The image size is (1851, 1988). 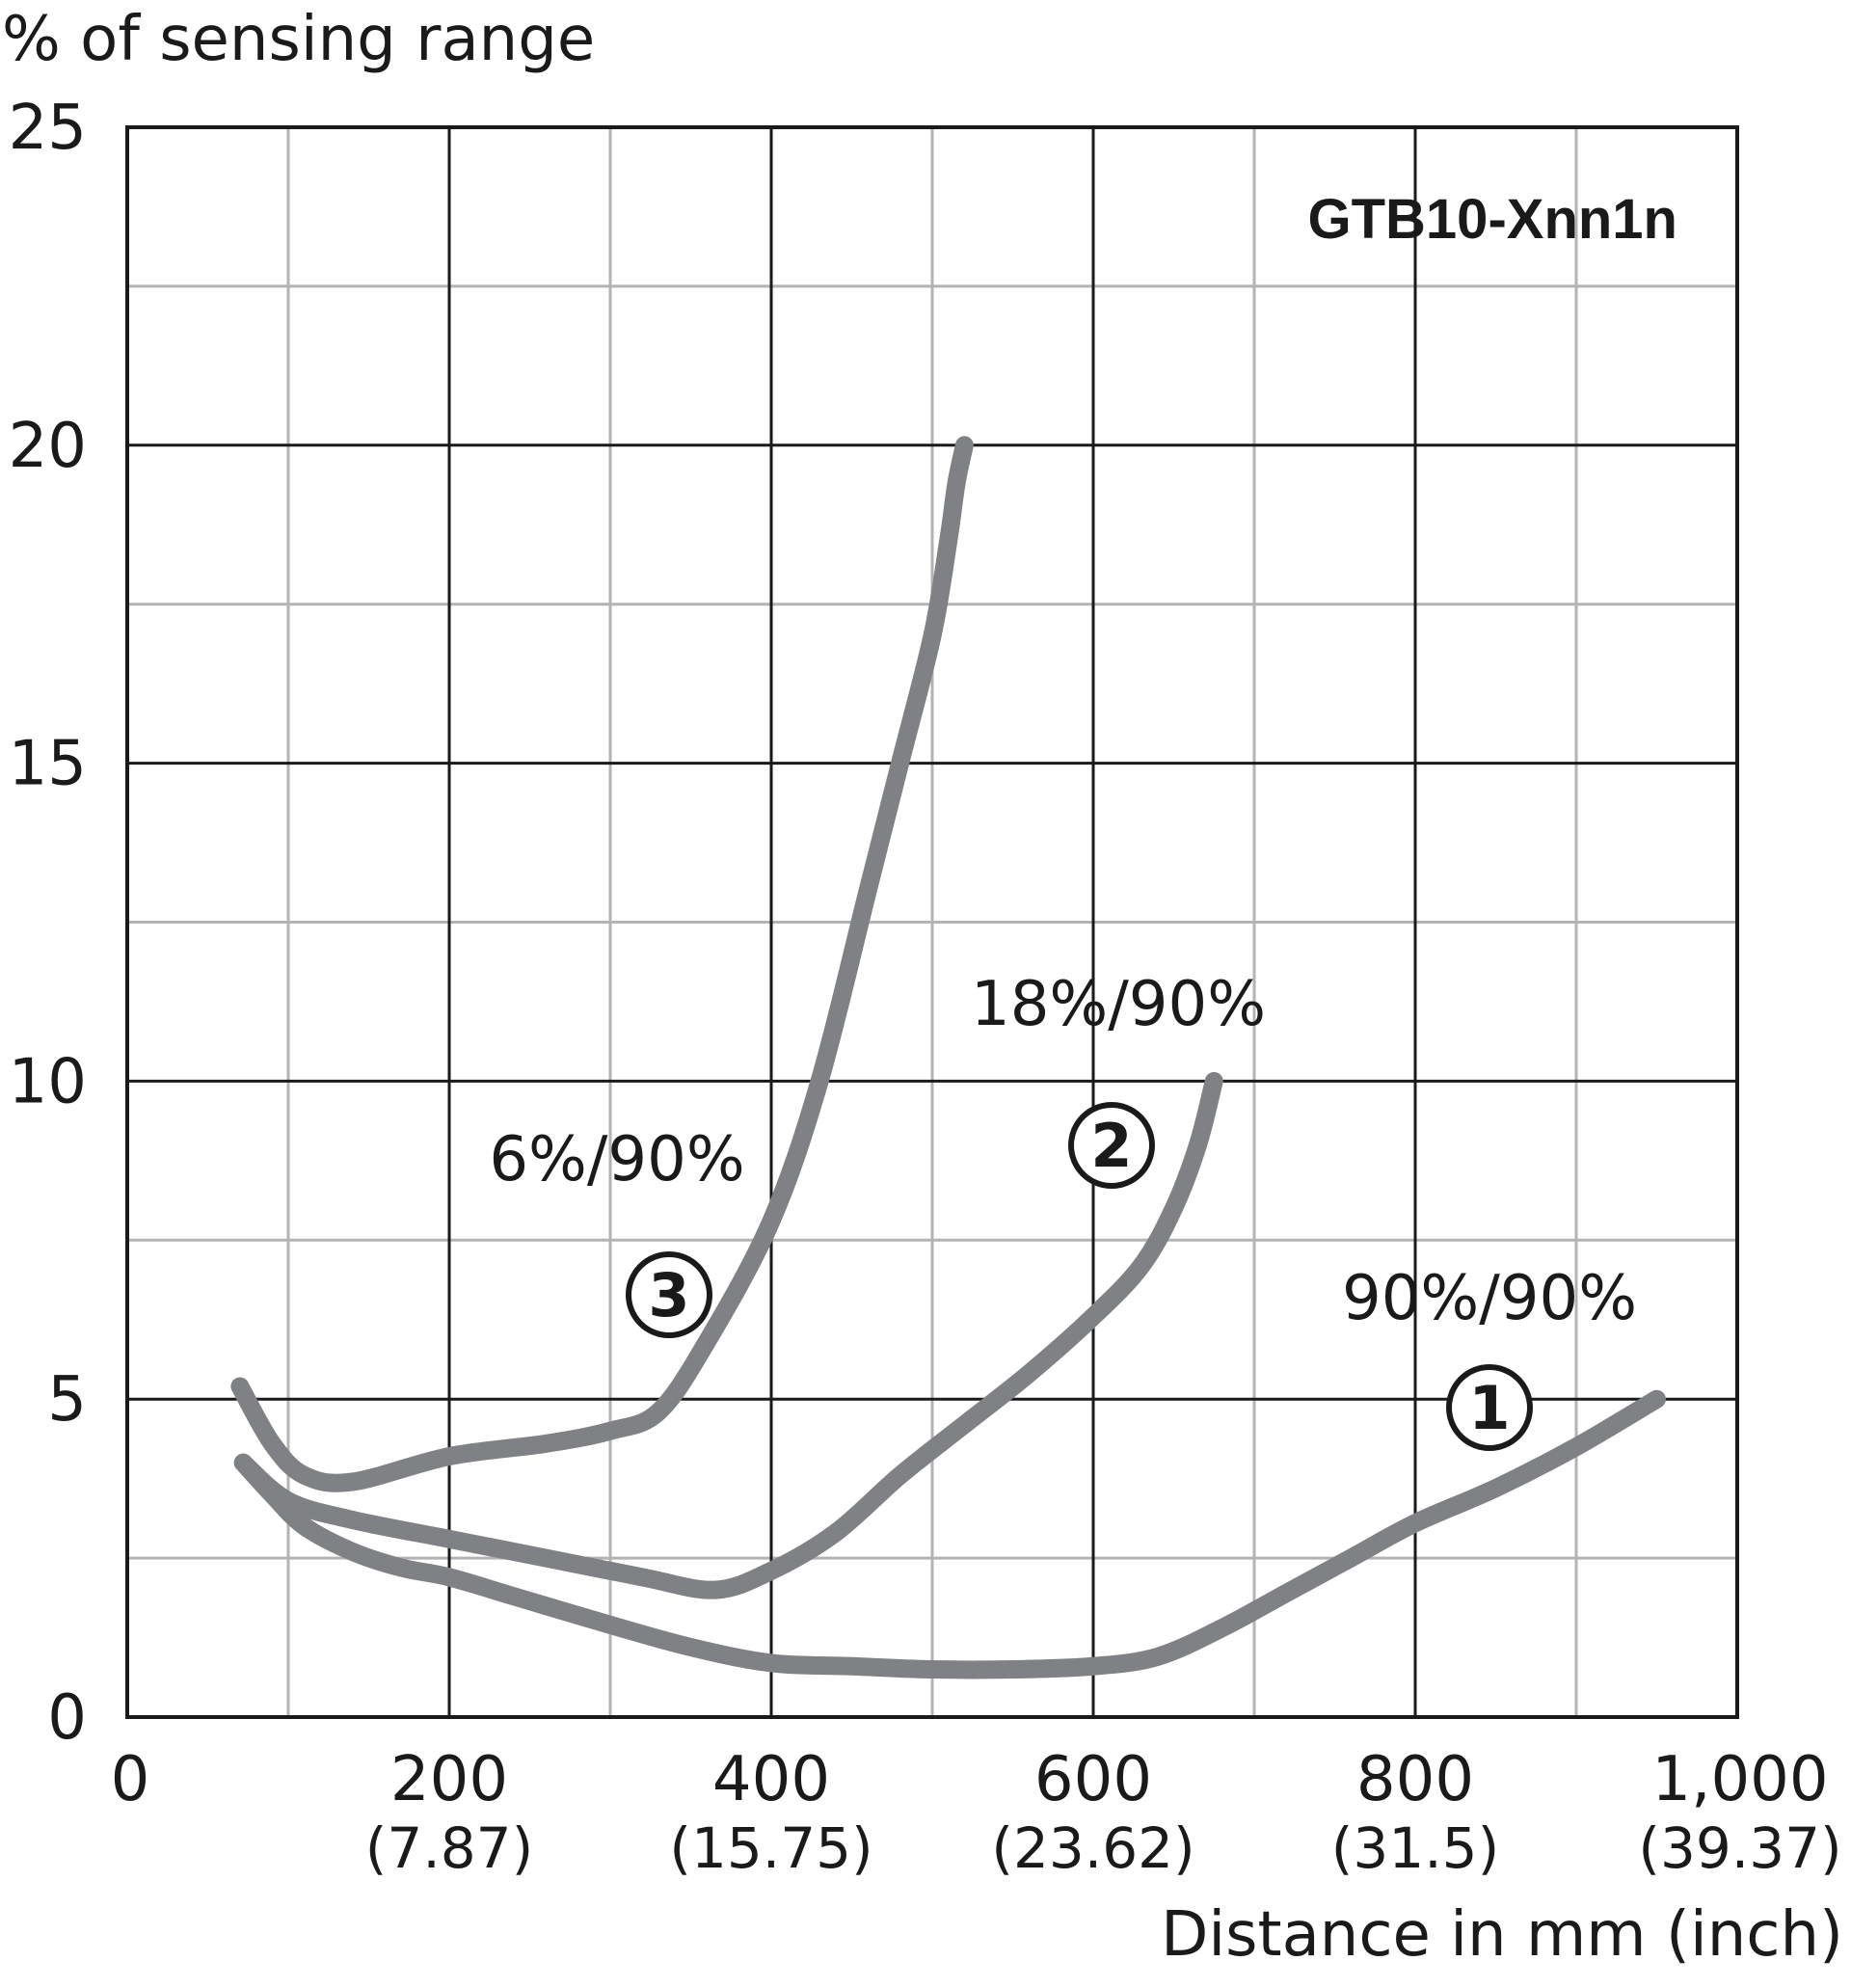 I want to click on x-tick-label: 200, so click(x=449, y=1779).